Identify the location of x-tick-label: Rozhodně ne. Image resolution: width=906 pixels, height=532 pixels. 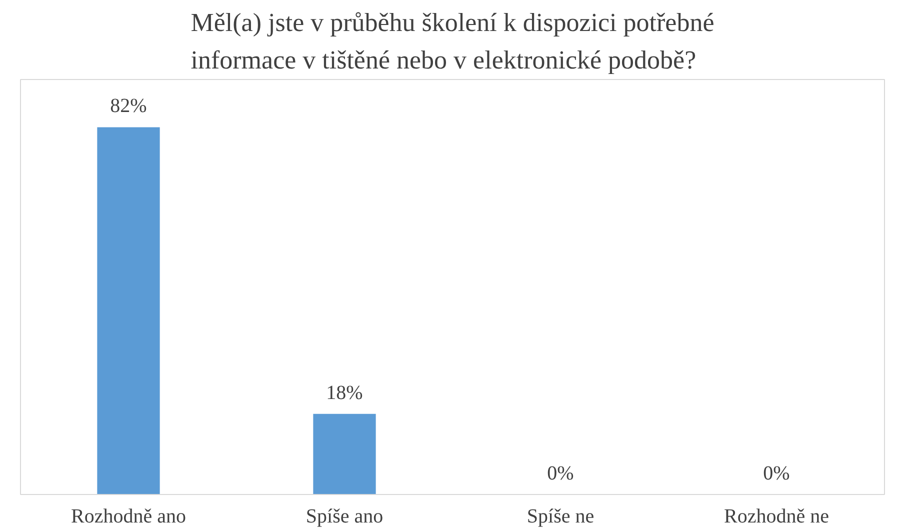
(777, 517).